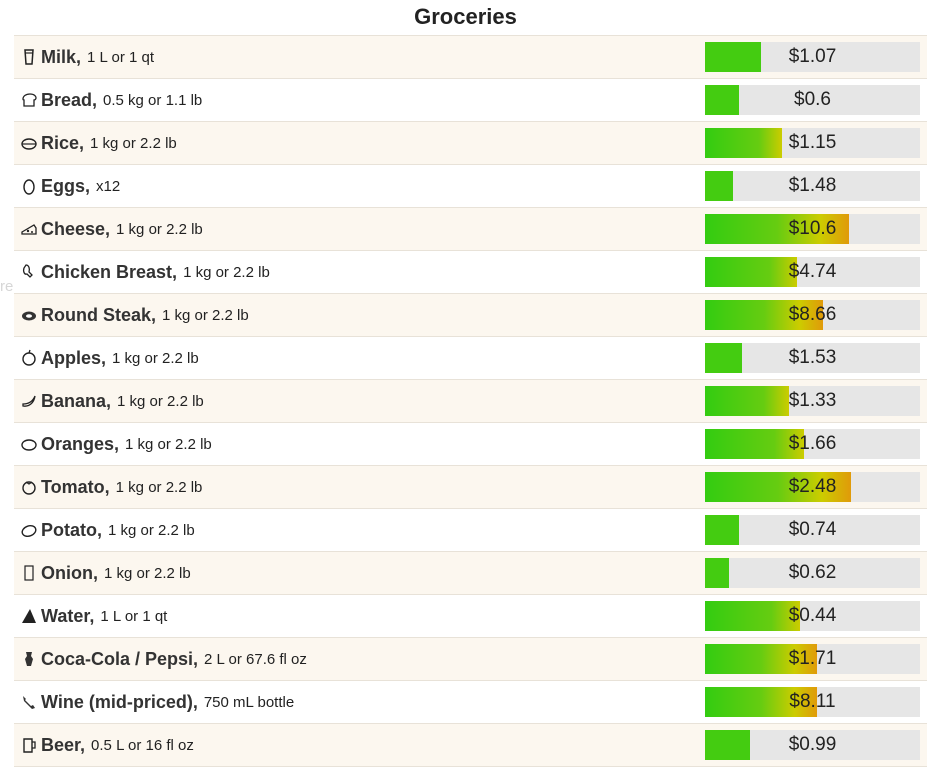 This screenshot has width=931, height=768. Describe the element at coordinates (470, 616) in the screenshot. I see `table-row: Water, 1 L or 1 qt $0.44` at that location.